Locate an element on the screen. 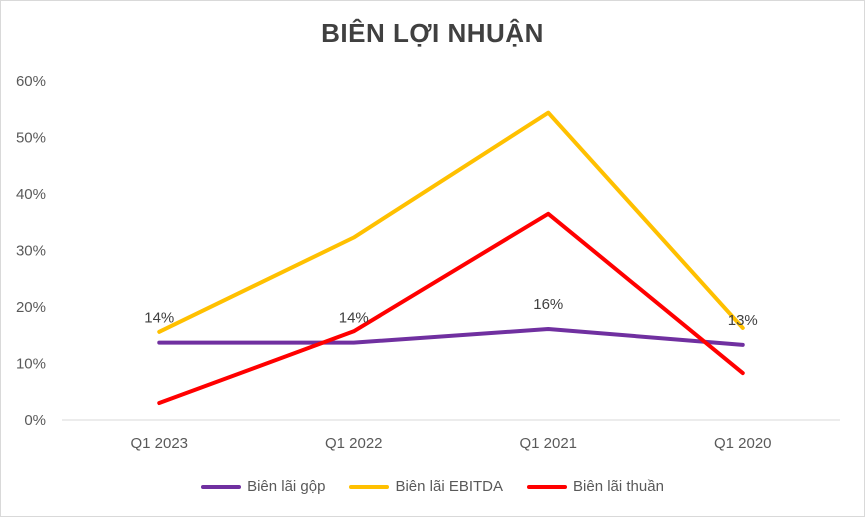 This screenshot has height=517, width=865. x-tick-label: Q1 2023 is located at coordinates (159, 443).